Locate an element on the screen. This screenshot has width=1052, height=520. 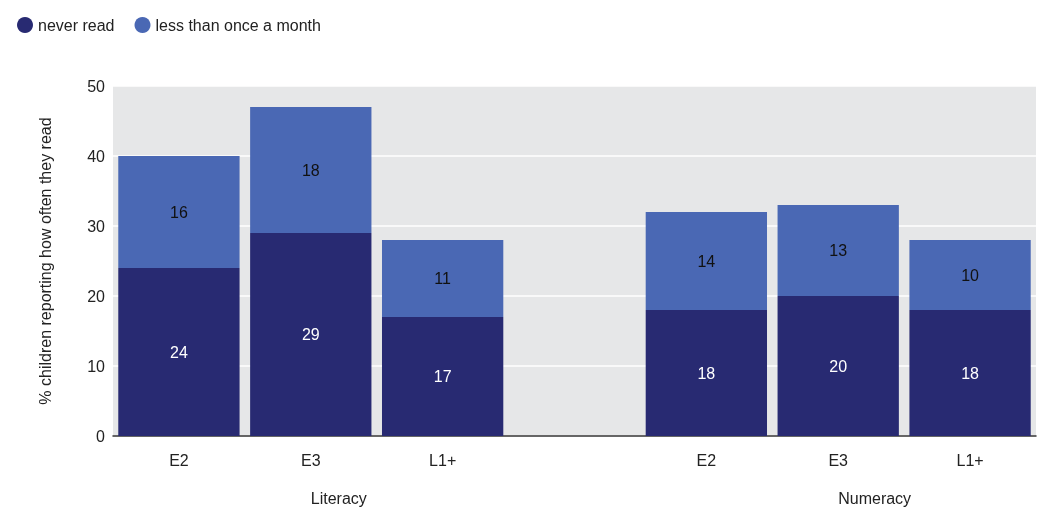
data-label: 11 is located at coordinates (443, 278).